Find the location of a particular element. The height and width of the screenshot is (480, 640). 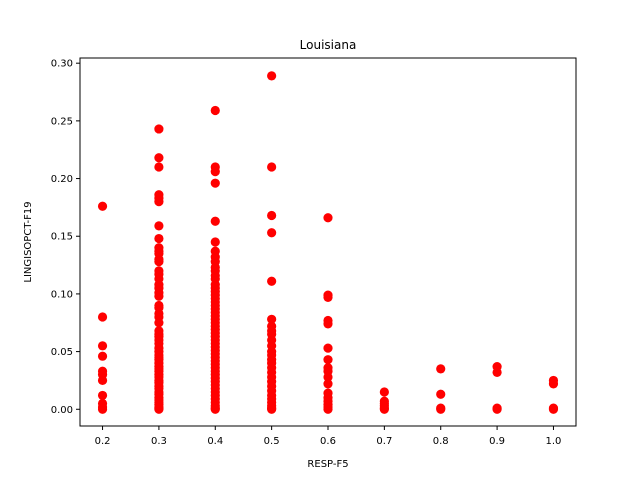

x-tick-label: 0.4 is located at coordinates (215, 441).